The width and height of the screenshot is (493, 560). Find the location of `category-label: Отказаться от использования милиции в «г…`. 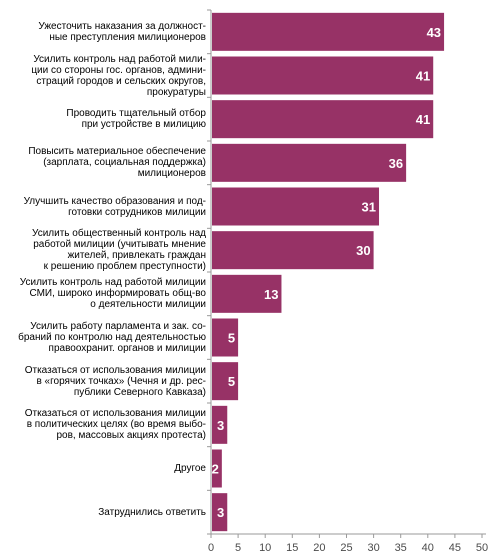

category-label: Отказаться от использования милиции в «г… is located at coordinates (115, 381).